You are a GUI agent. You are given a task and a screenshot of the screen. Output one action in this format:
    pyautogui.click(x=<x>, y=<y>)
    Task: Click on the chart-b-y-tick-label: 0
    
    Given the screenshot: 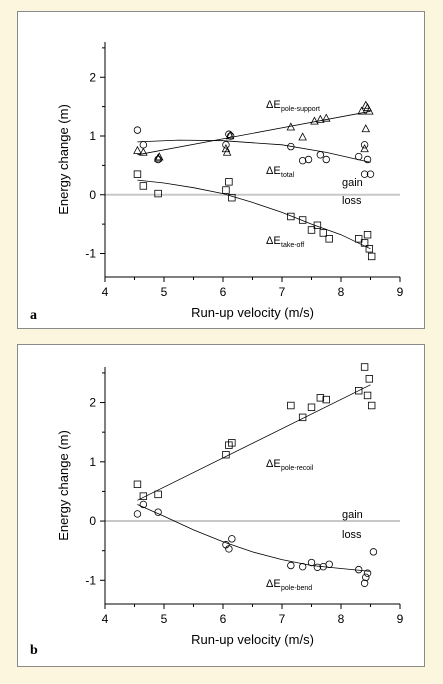 What is the action you would take?
    pyautogui.click(x=92, y=521)
    